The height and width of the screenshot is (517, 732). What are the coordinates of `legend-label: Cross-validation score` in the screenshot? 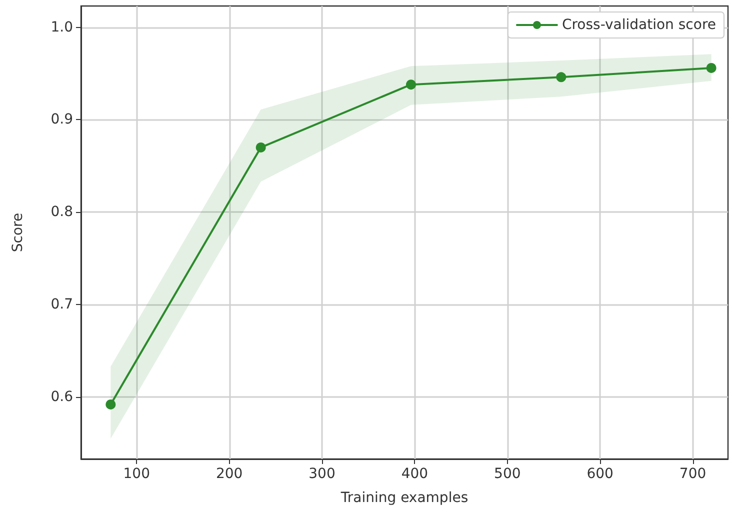 It's located at (639, 25).